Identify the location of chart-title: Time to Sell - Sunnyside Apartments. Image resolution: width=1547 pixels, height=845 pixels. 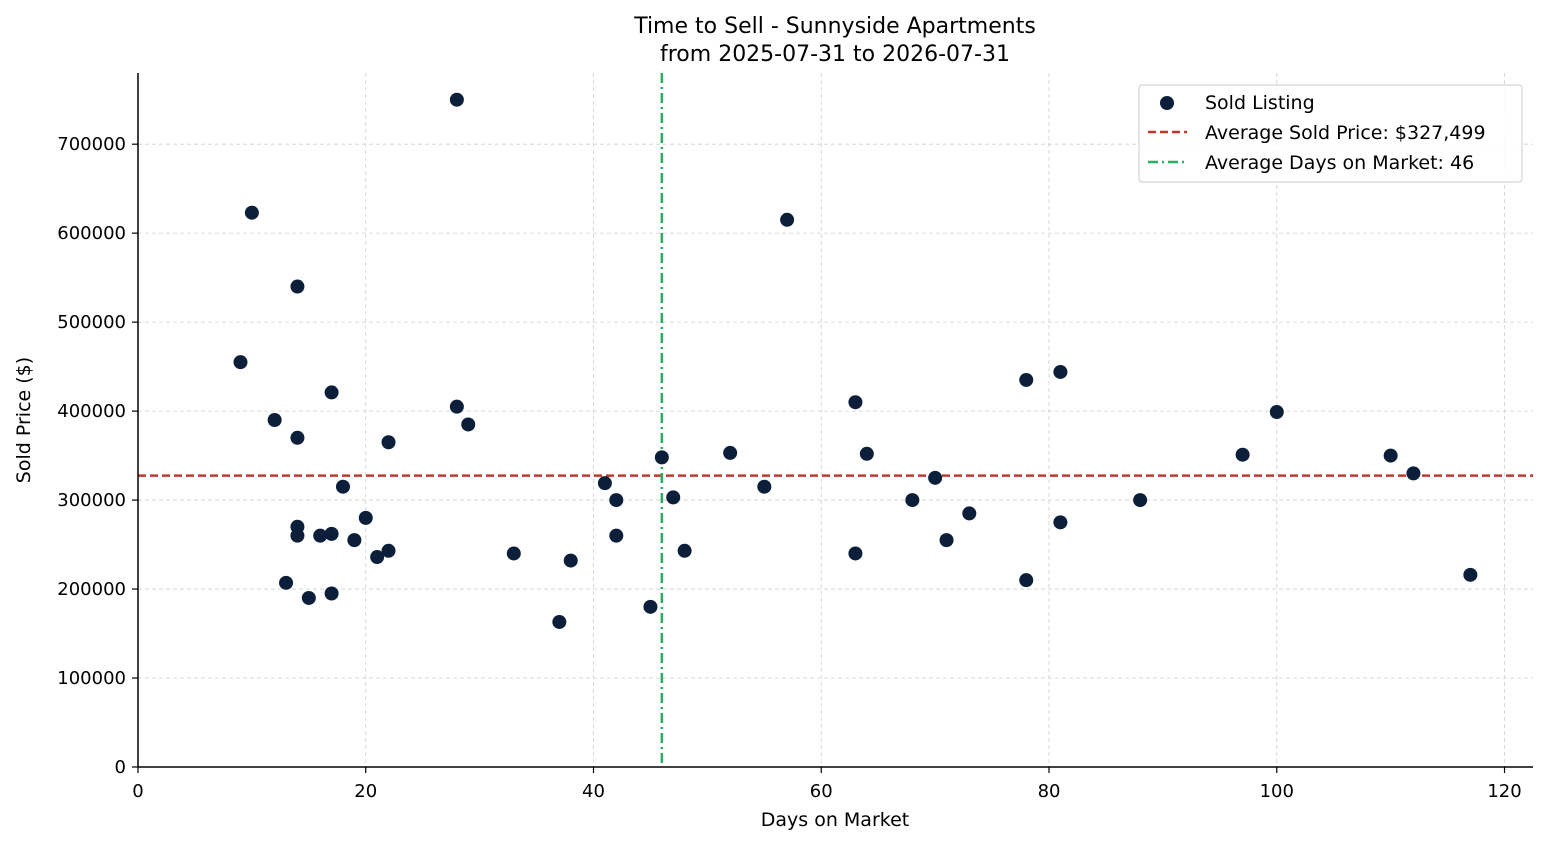
(834, 26).